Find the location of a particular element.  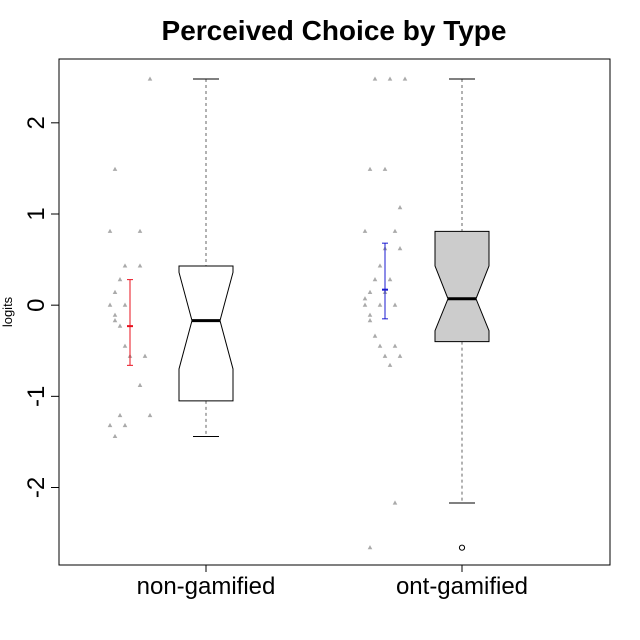

y-tick-label: 2 is located at coordinates (36, 122).